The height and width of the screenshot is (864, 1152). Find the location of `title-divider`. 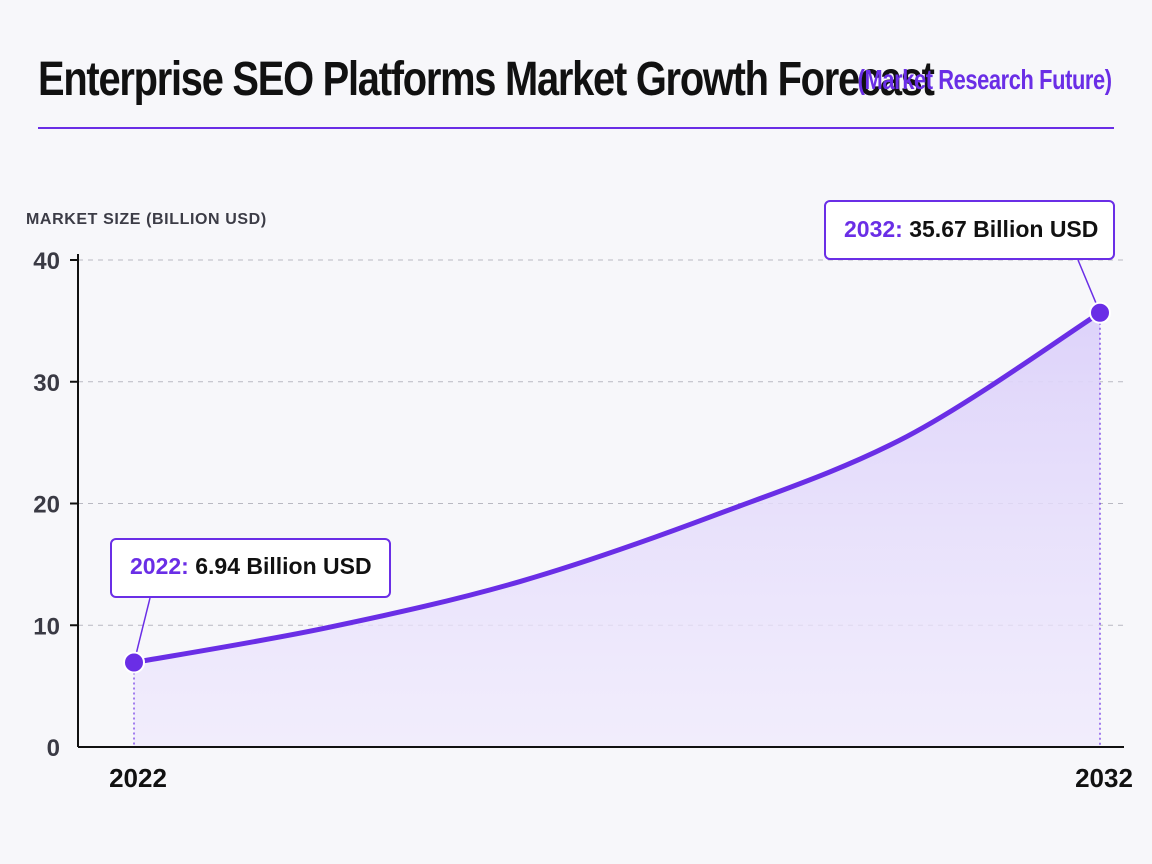

title-divider is located at coordinates (576, 128).